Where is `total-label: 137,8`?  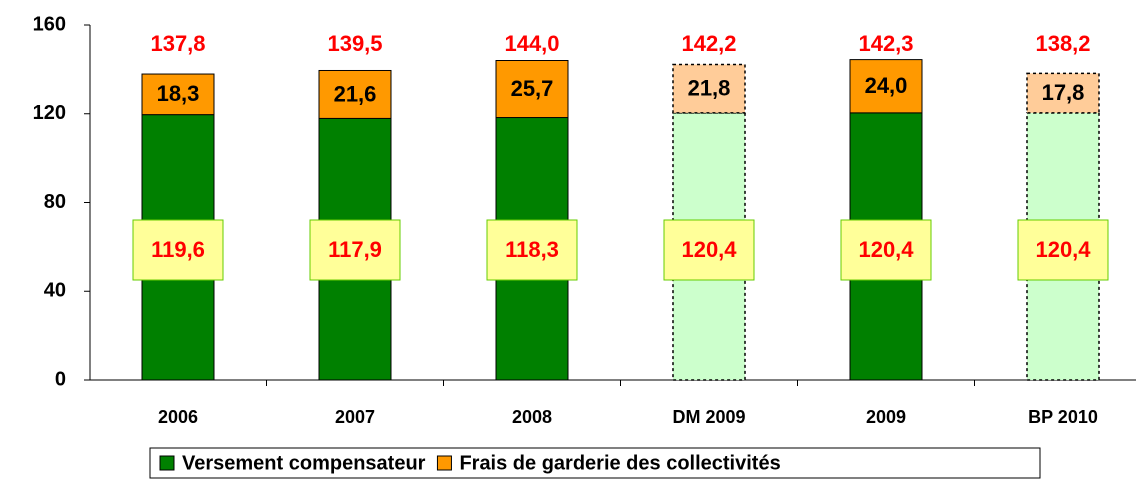
total-label: 137,8 is located at coordinates (177, 43).